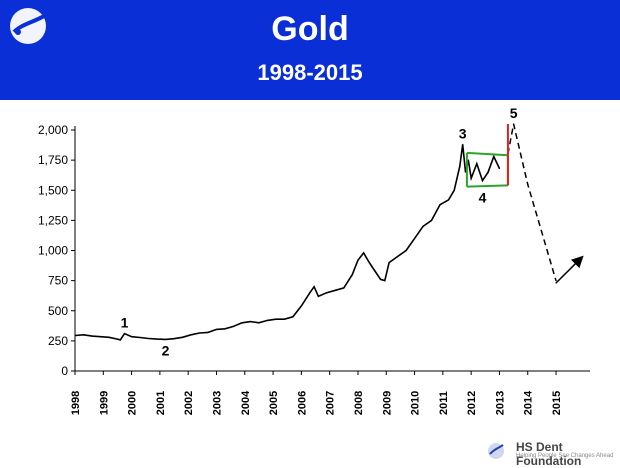  What do you see at coordinates (487, 154) in the screenshot?
I see `green-line-overlay` at bounding box center [487, 154].